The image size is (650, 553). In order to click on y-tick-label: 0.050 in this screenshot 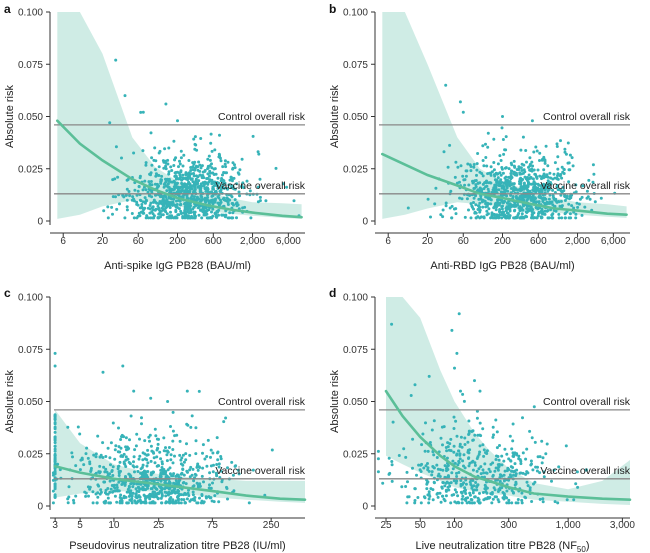, I will do `click(30, 402)`.